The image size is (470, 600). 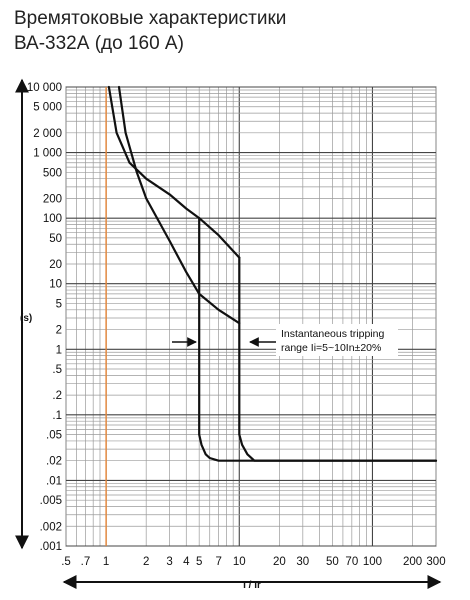 What do you see at coordinates (66, 562) in the screenshot?
I see `x-tick-label: .5` at bounding box center [66, 562].